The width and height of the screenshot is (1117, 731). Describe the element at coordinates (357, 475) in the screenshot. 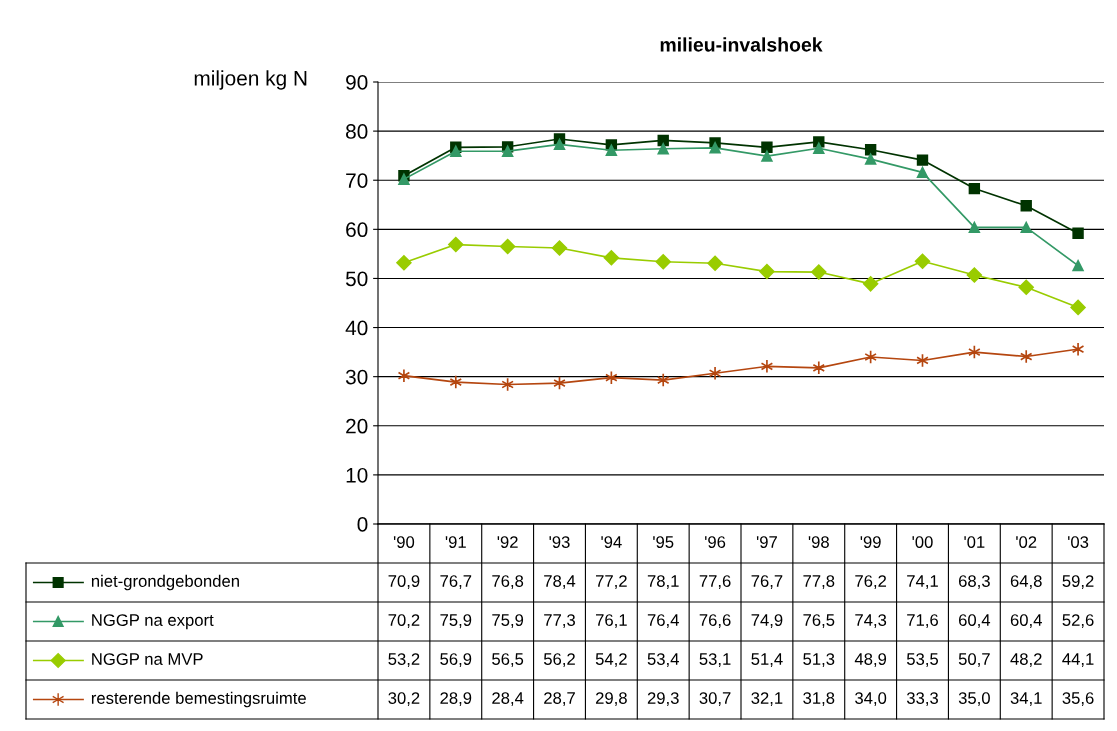

I see `y-tick-label: 10` at that location.